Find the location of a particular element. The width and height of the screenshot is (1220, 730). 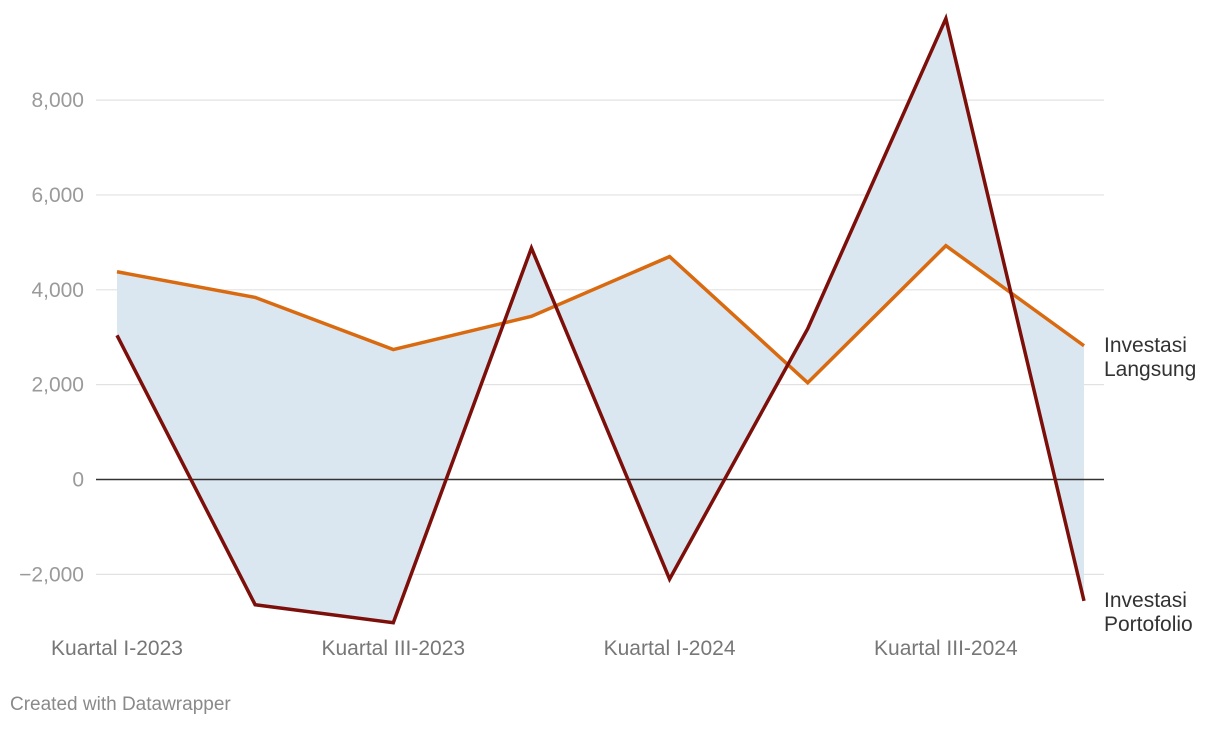

series-label-investasi-portofolio: Investasi Portofolio is located at coordinates (1148, 612).